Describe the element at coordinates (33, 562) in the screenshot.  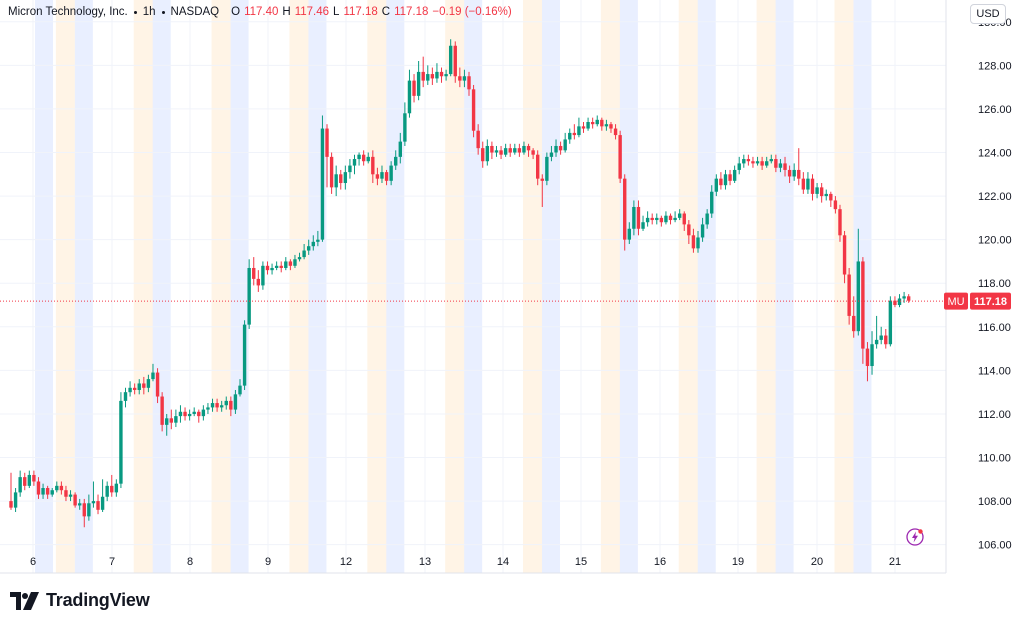
I see `x-tick-label: 6` at that location.